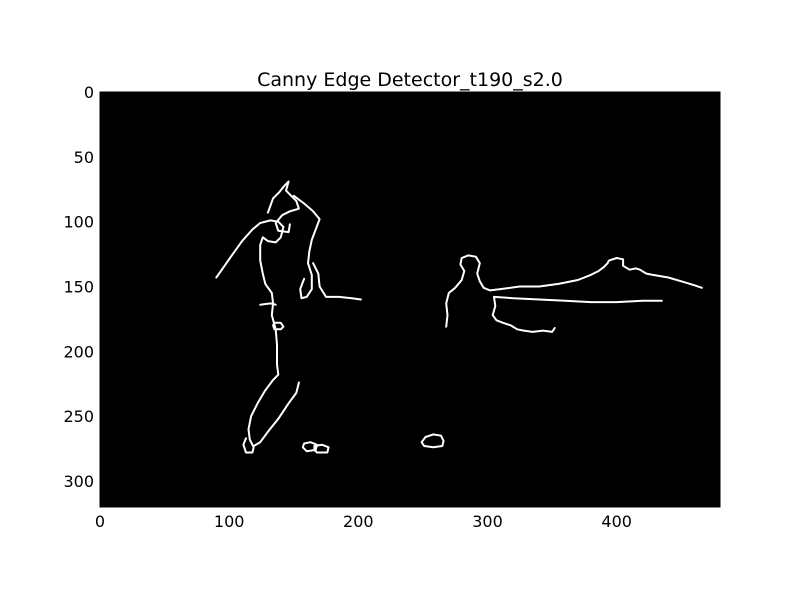 The width and height of the screenshot is (800, 600). I want to click on edge-right-horizon-line, so click(578, 299).